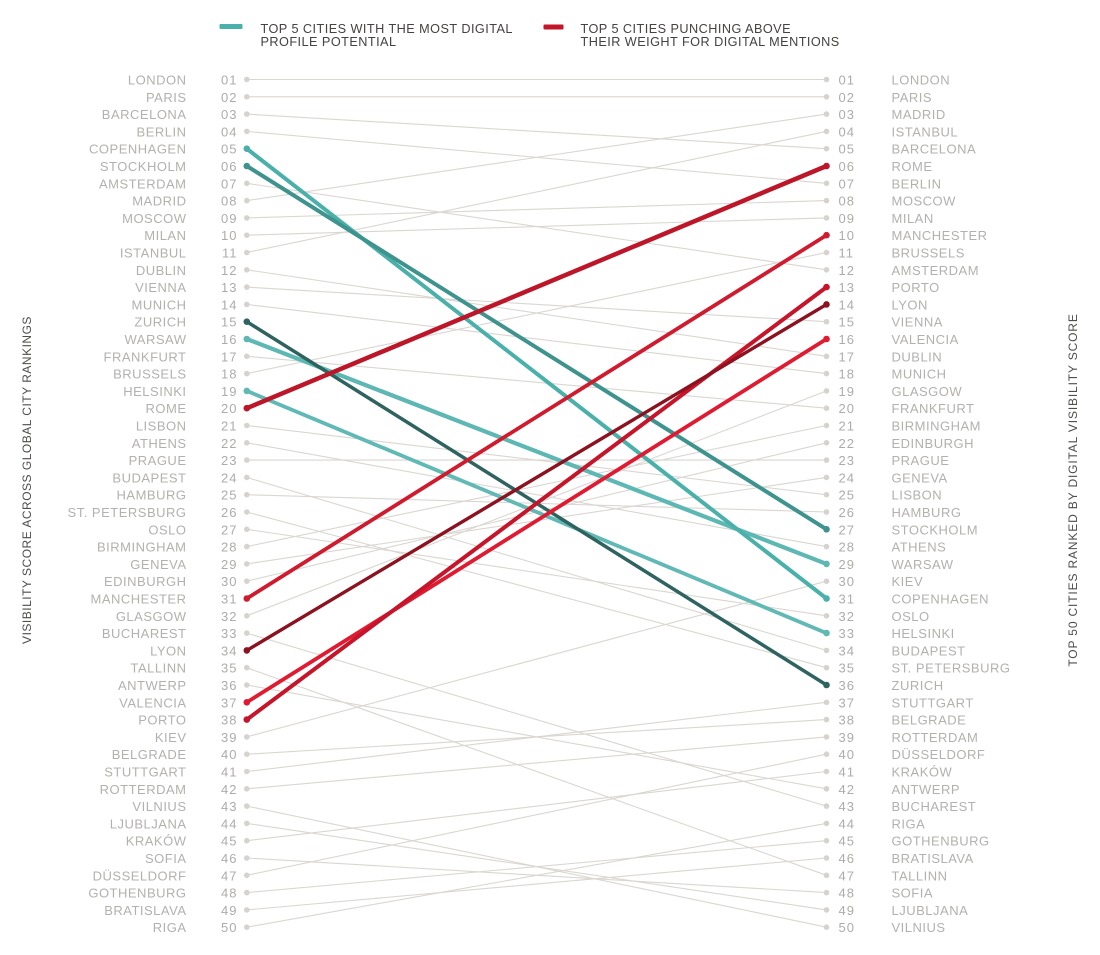 Image resolution: width=1100 pixels, height=955 pixels. Describe the element at coordinates (229, 841) in the screenshot. I see `svg-text: 45` at that location.